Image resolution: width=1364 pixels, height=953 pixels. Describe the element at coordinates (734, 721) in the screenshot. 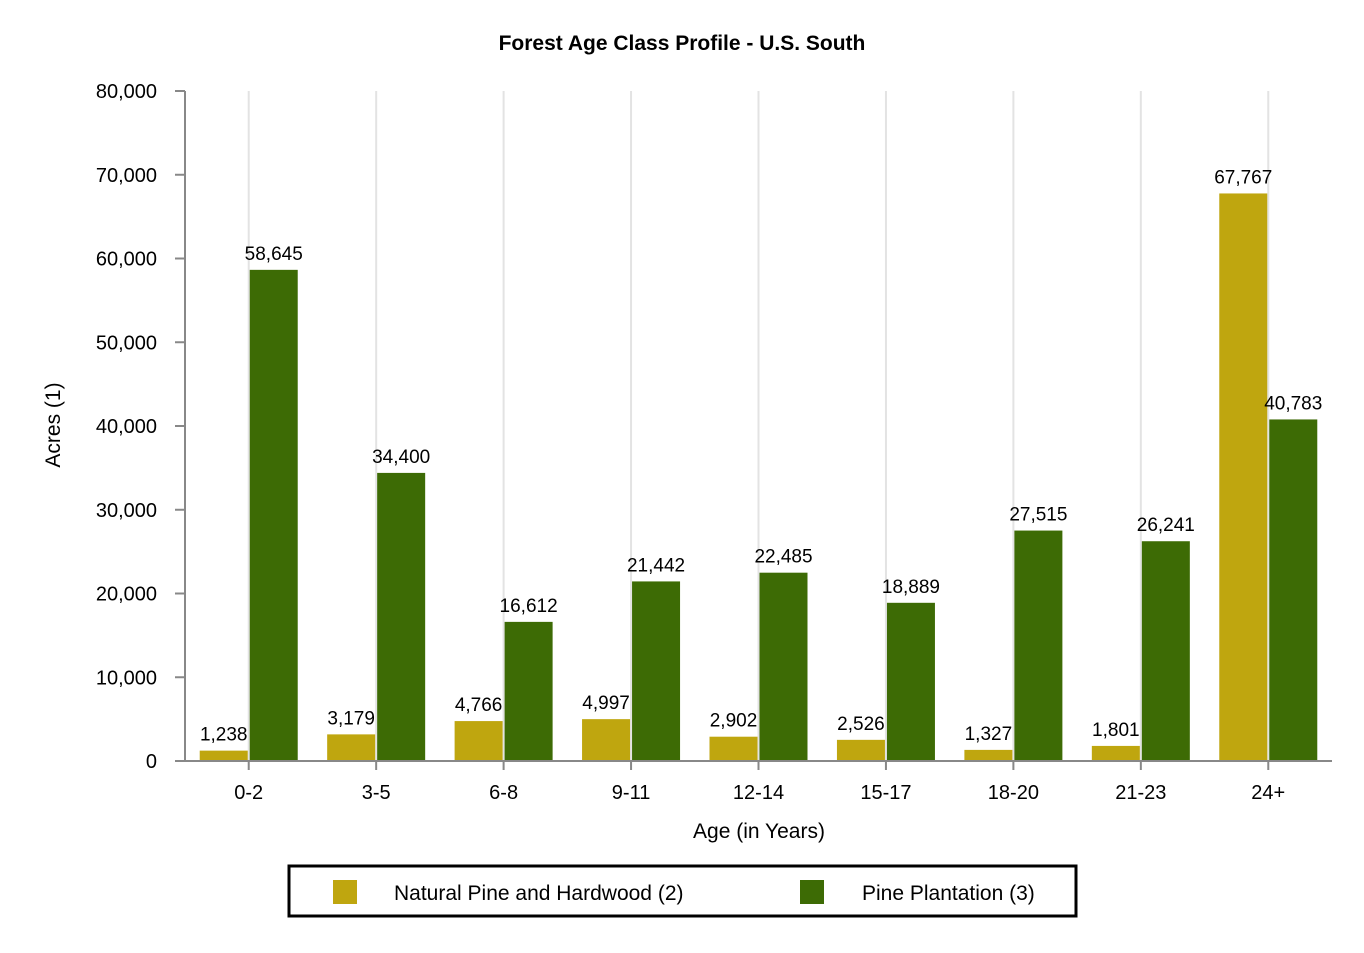

I see `data-label: 2,902` at that location.